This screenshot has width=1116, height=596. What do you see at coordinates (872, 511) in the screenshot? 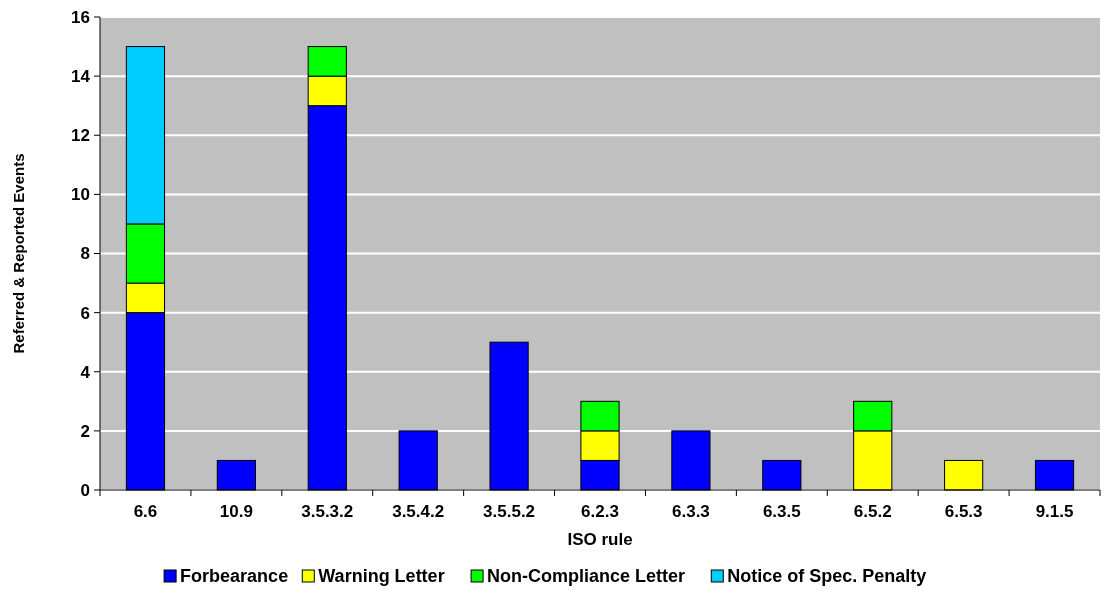
I see `x-tick-label: 6.5.2` at bounding box center [872, 511].